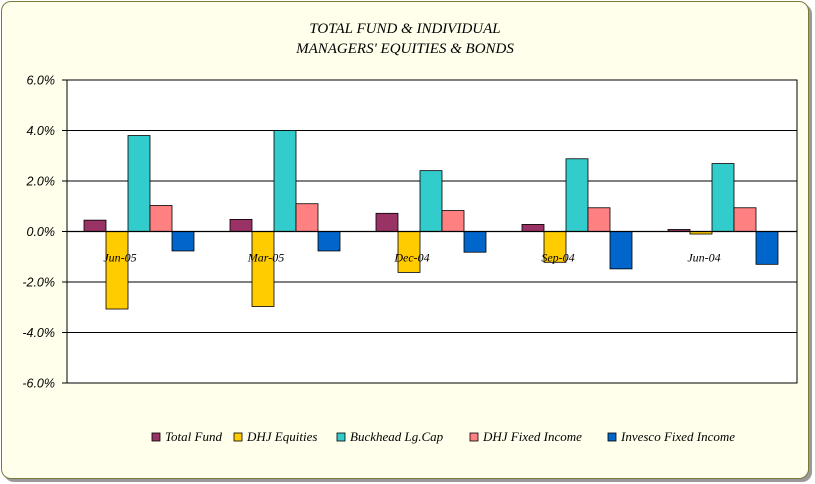 The width and height of the screenshot is (815, 484). I want to click on y-tick-label: 2.0%, so click(41, 182).